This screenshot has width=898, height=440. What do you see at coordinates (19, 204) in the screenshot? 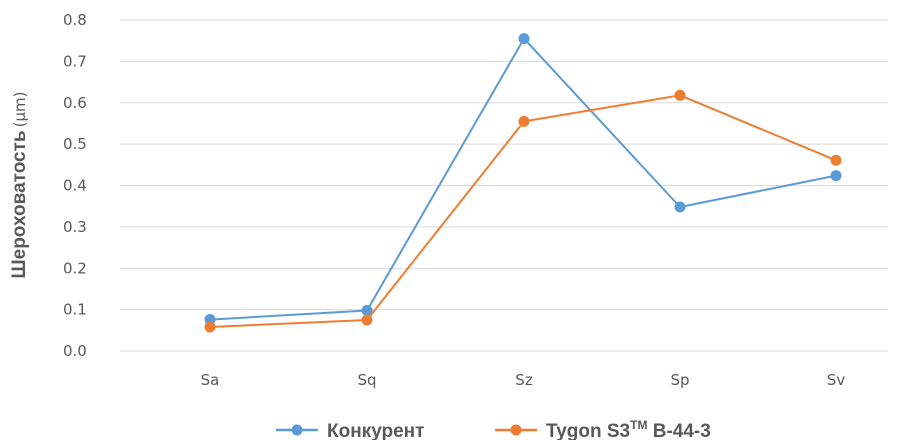
I see `y-axis-label-text: Шероховатость` at bounding box center [19, 204].